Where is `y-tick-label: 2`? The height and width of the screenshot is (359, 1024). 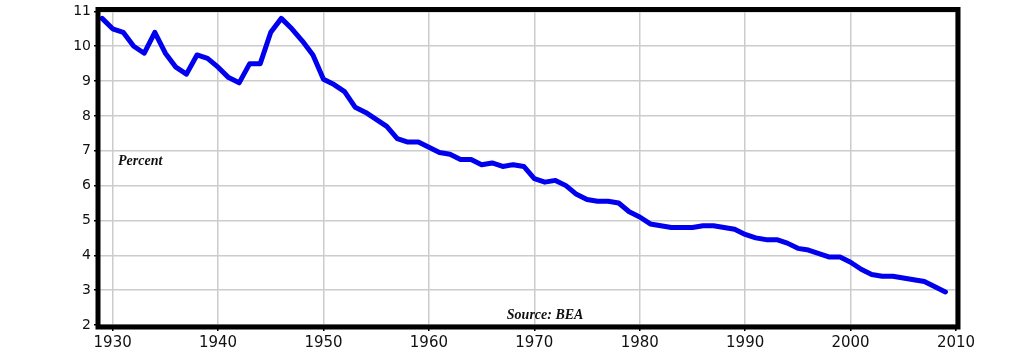
y-tick-label: 2 is located at coordinates (86, 323).